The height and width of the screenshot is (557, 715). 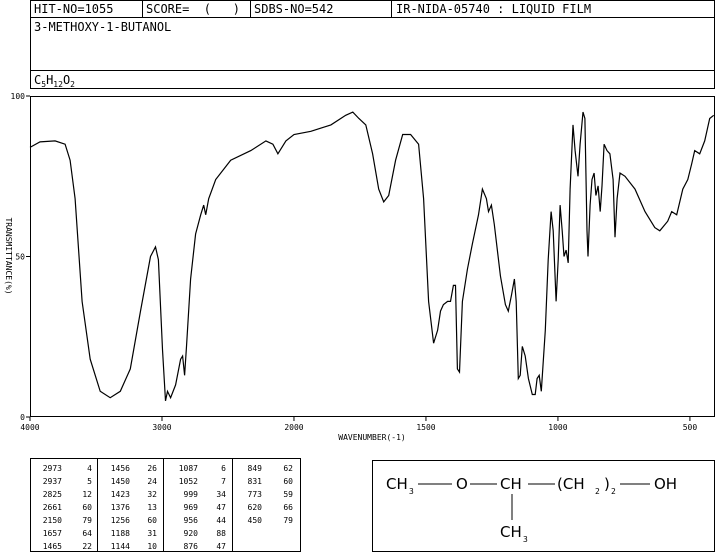 What do you see at coordinates (255, 520) in the screenshot?
I see `peak-wavenumber: 450` at bounding box center [255, 520].